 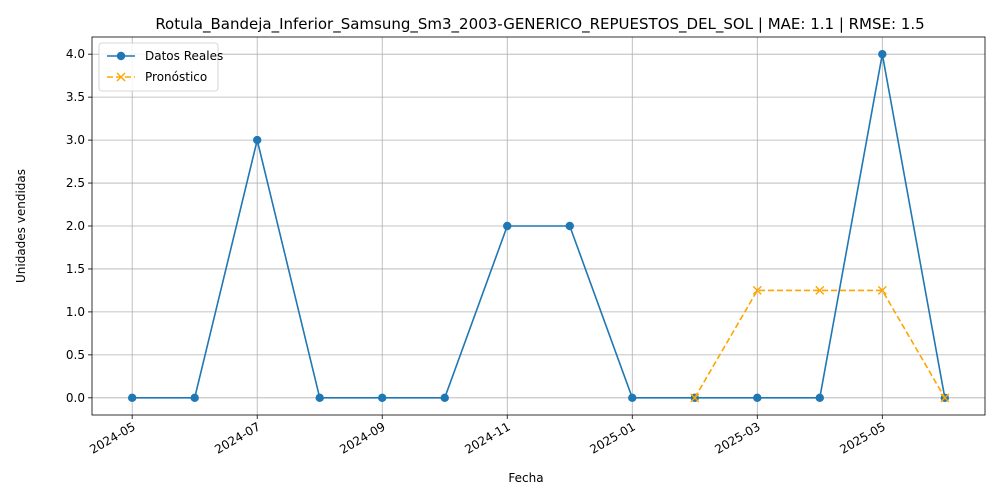 I want to click on legend-label: Pronóstico, so click(x=176, y=77).